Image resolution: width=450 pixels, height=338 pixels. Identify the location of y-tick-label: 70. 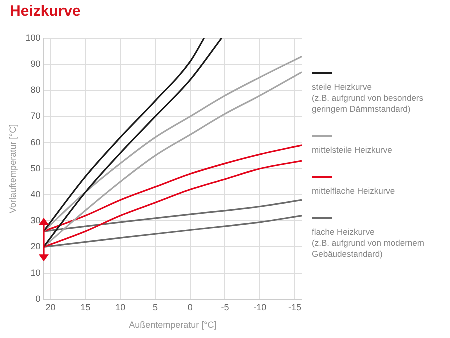
(35, 116).